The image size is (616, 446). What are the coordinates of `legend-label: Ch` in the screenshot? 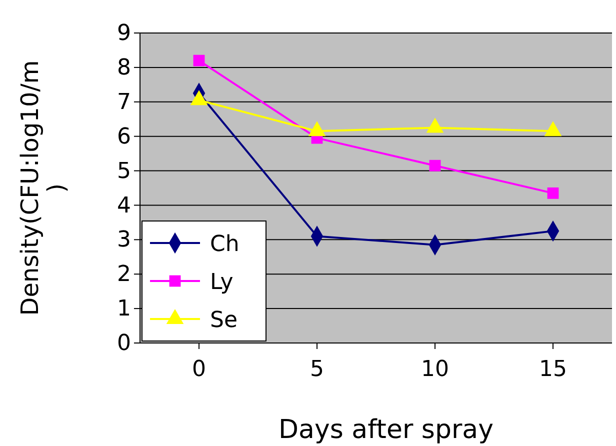 It's located at (225, 244).